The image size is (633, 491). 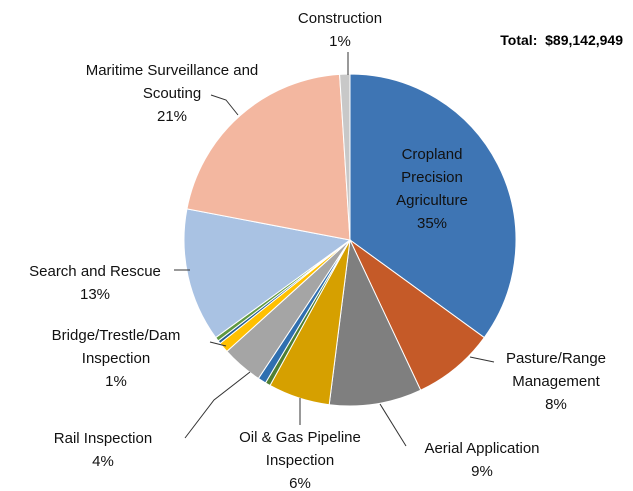 I want to click on slice-label: Cropland Precision Agriculture 35%, so click(x=432, y=189).